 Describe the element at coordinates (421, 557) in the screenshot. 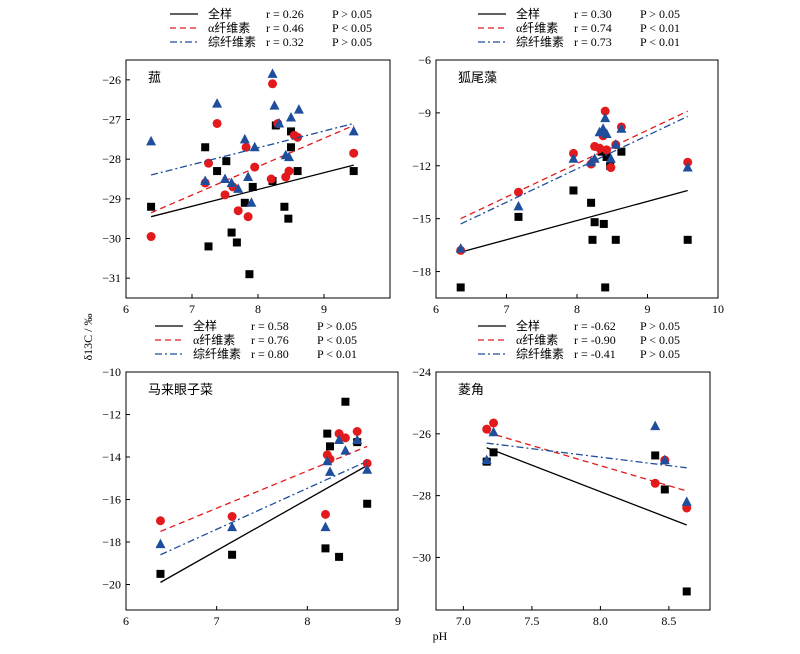

I see `y-tick-label: −30` at that location.